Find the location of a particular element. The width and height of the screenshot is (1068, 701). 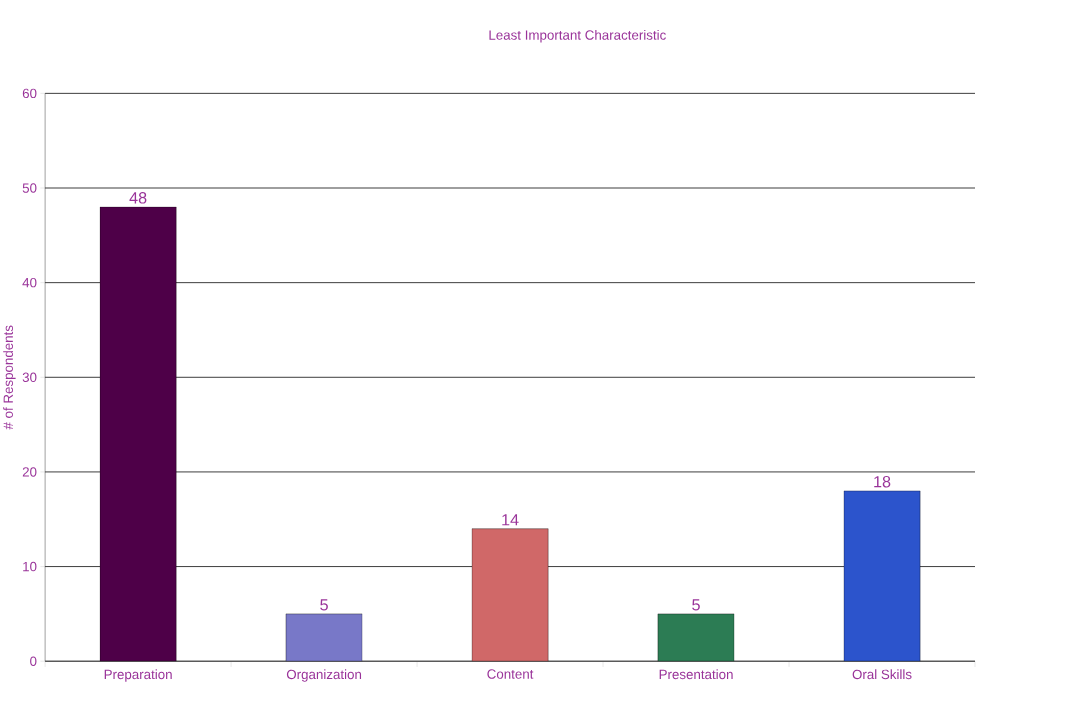

y-axis-title: # of Respondents is located at coordinates (9, 377).